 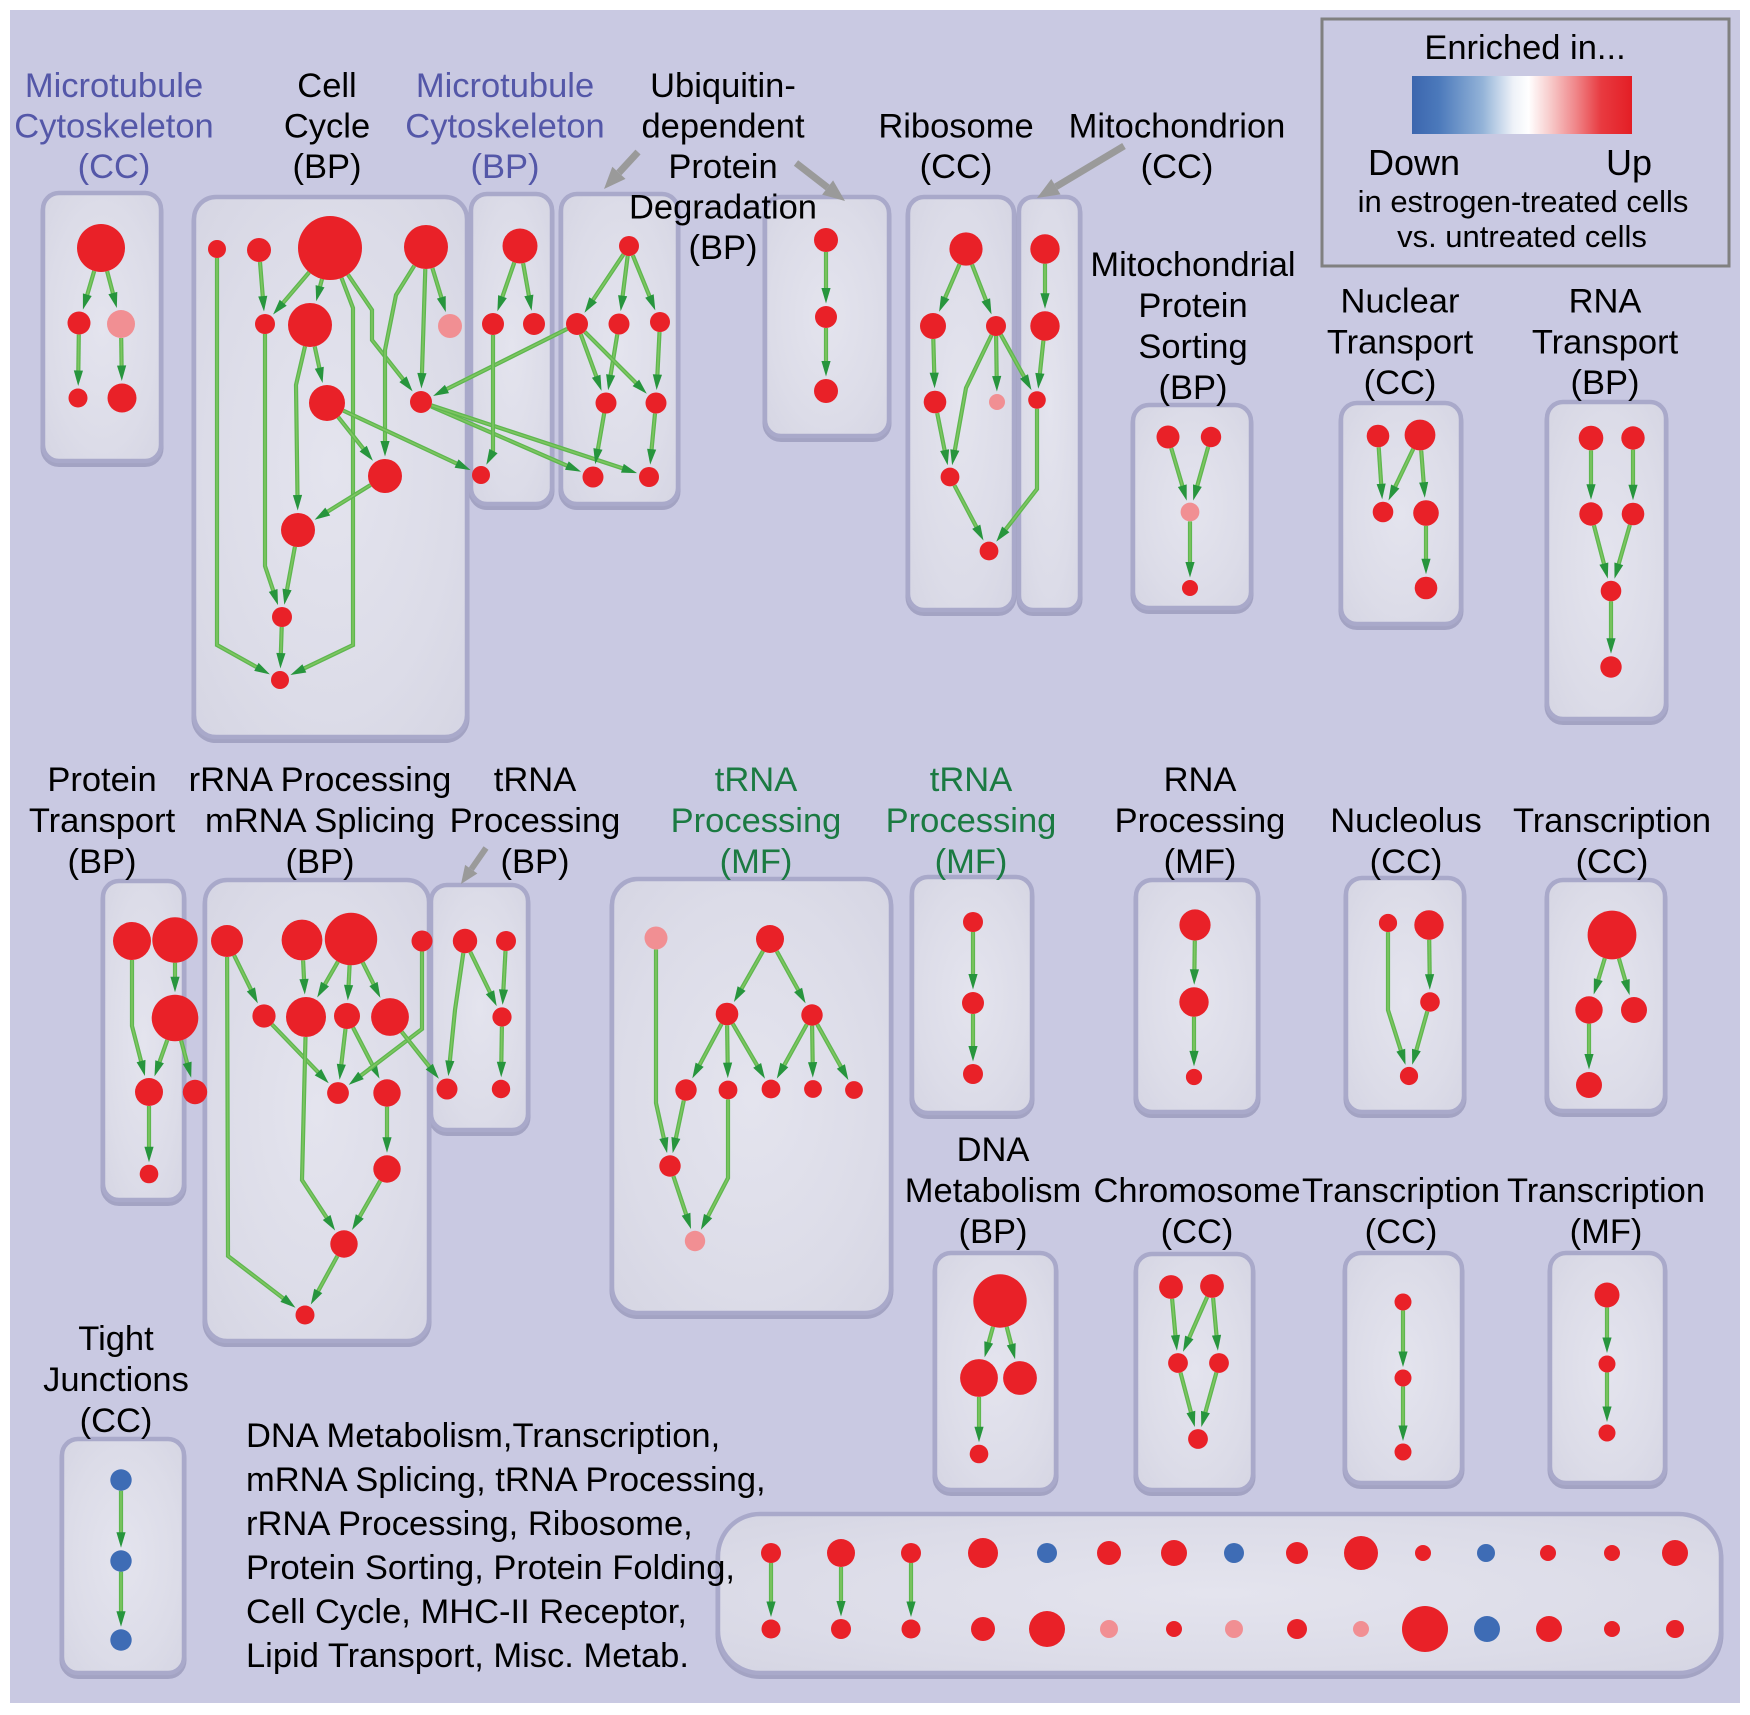 What do you see at coordinates (723, 86) in the screenshot?
I see `svg-text: Ubiquitin-` at bounding box center [723, 86].